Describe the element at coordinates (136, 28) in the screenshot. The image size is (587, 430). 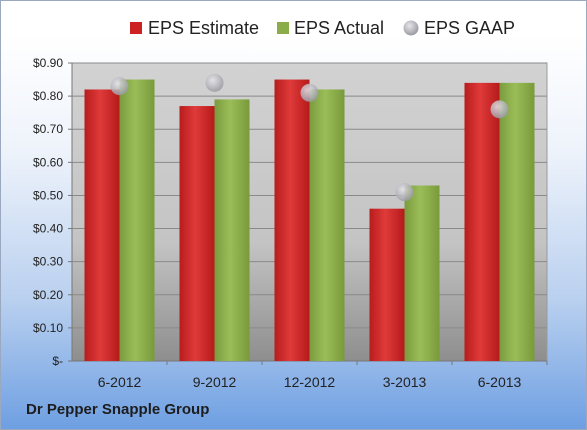
I see `legend-swatch-estimate` at that location.